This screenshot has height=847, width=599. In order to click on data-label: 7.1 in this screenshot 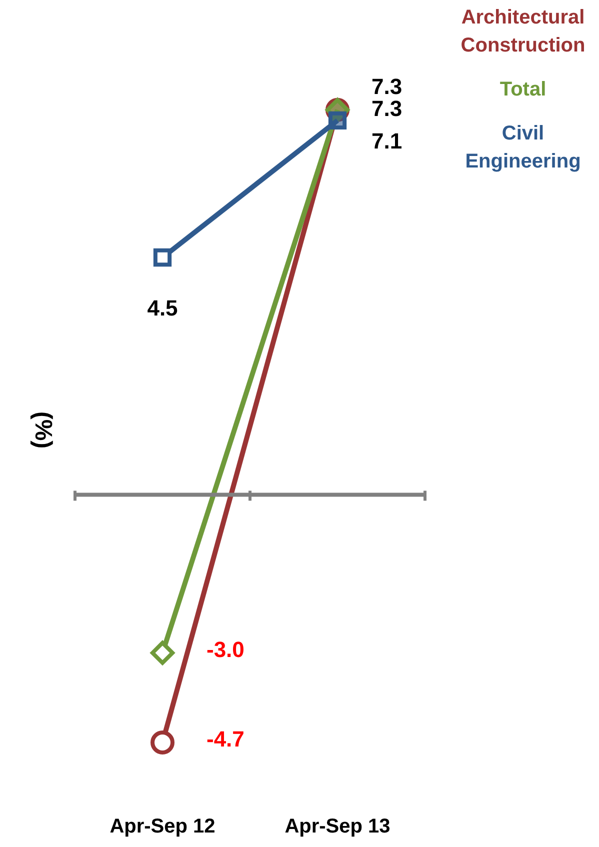, I will do `click(387, 141)`.